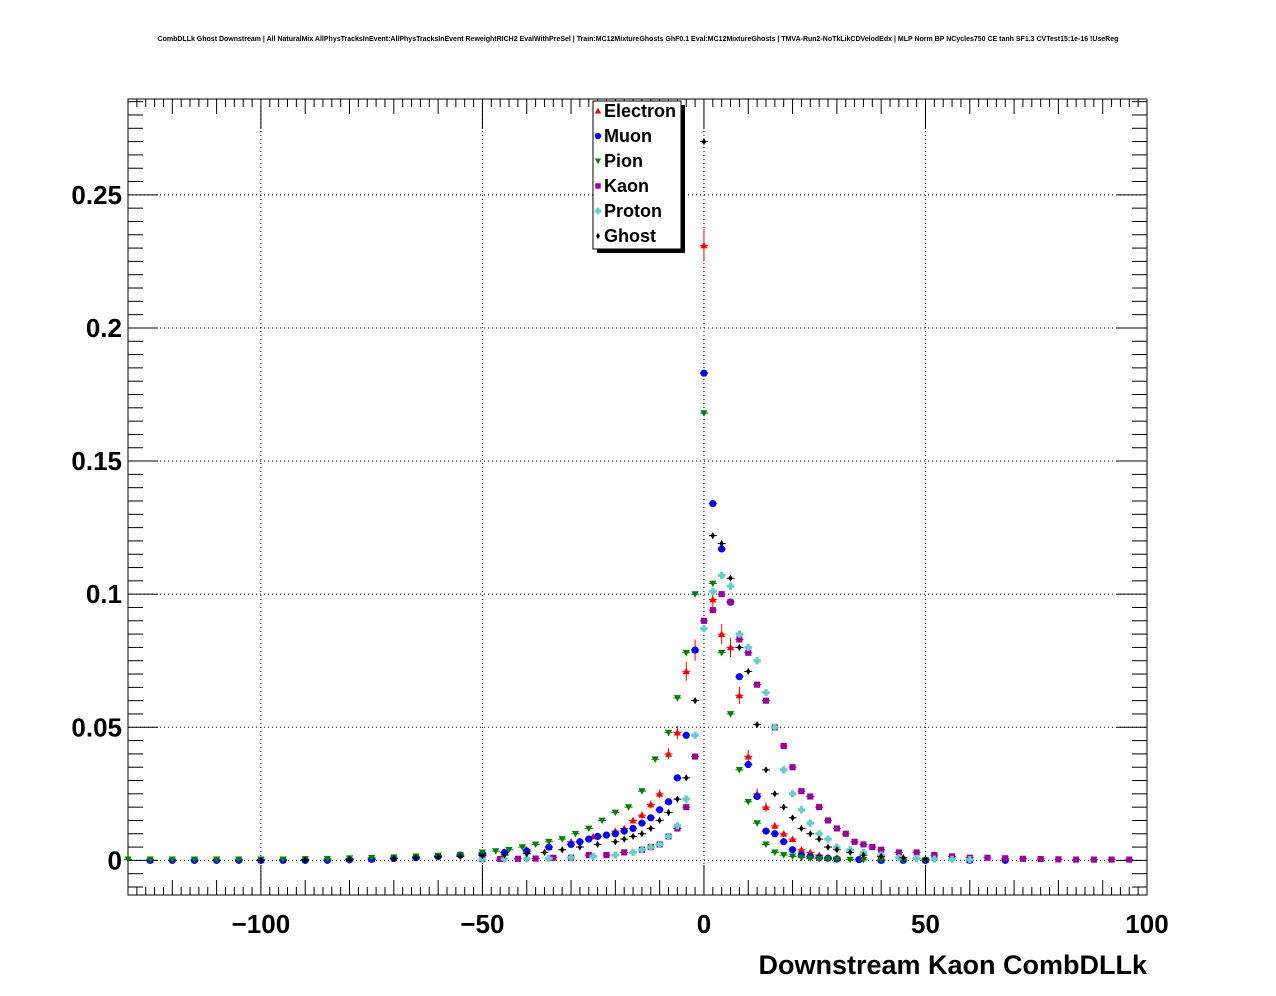  What do you see at coordinates (622, 186) in the screenshot?
I see `legend-entry-kaon: Kaon` at bounding box center [622, 186].